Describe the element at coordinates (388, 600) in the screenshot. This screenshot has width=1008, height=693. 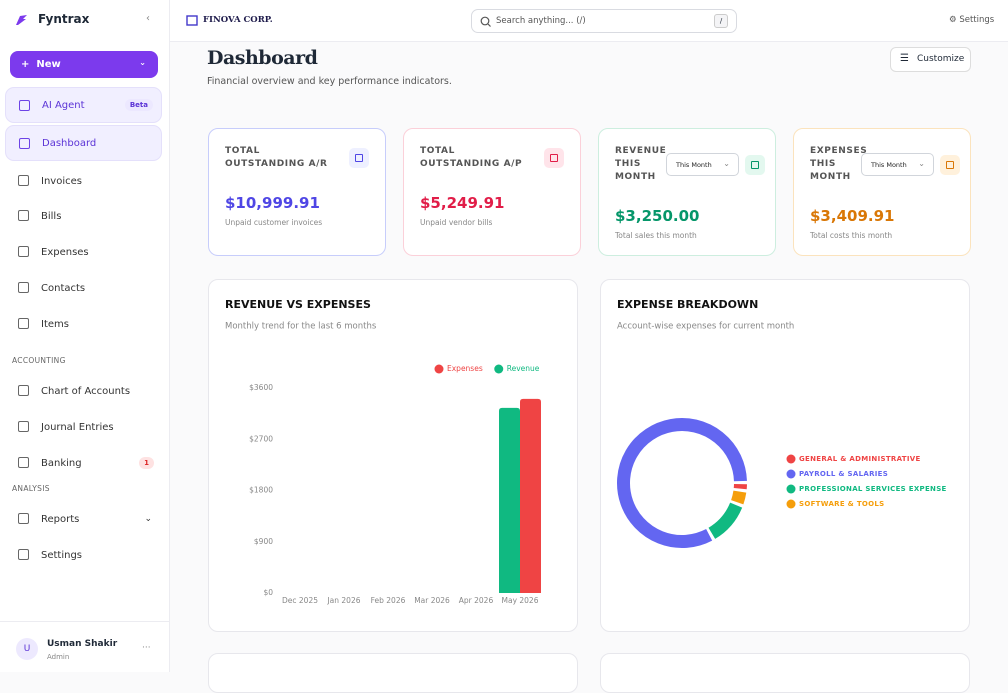
I see `x-tick-label: Feb 2026` at that location.